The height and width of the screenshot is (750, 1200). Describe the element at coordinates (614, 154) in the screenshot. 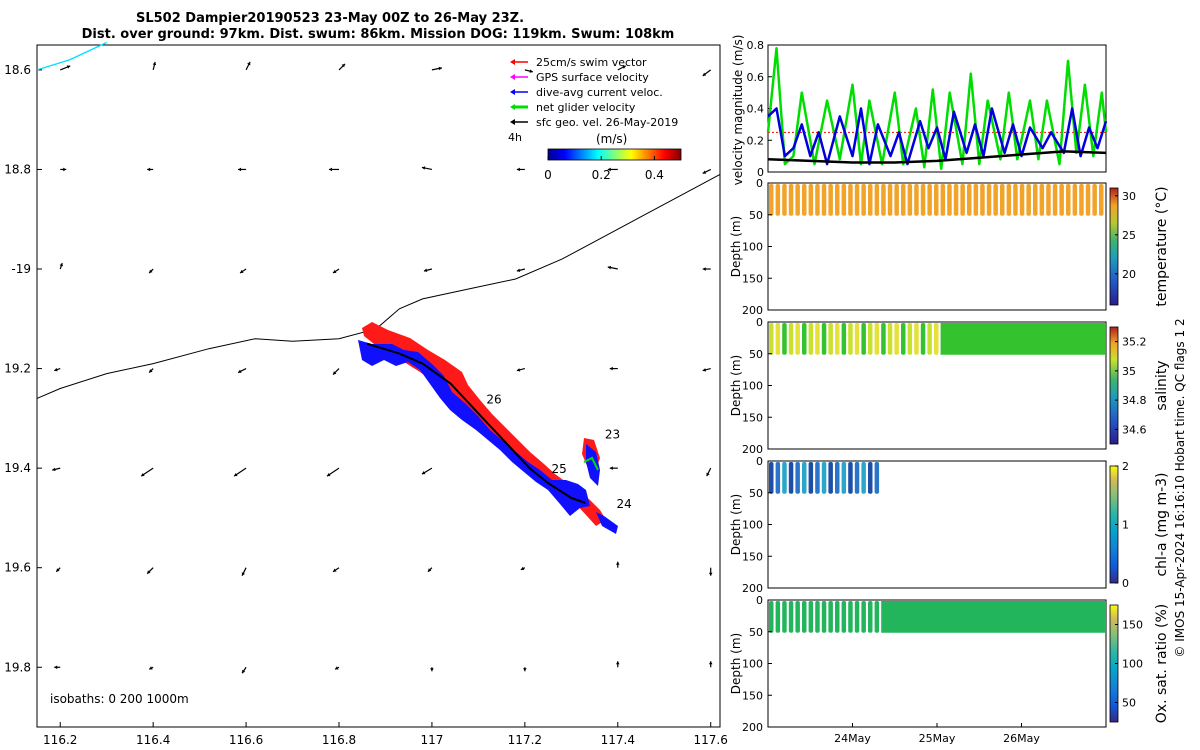

I see `speed-colorbar` at that location.